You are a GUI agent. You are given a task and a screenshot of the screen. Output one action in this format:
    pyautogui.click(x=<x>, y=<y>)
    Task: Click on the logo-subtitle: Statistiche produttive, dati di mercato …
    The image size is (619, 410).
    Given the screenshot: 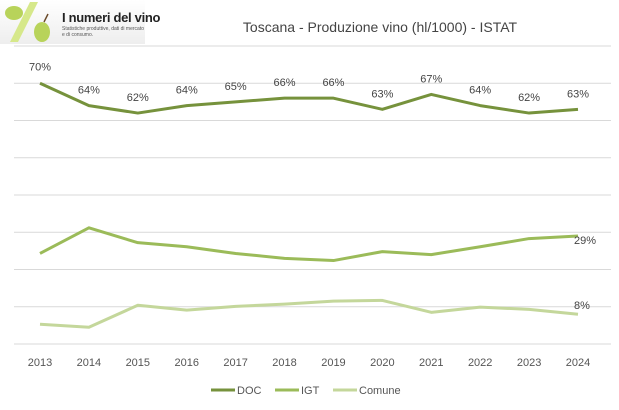 What is the action you would take?
    pyautogui.click(x=103, y=32)
    